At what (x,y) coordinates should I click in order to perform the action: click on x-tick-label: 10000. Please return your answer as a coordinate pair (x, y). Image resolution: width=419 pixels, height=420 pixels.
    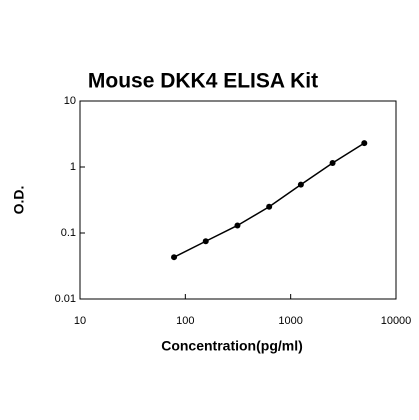
    Looking at the image, I should click on (396, 321).